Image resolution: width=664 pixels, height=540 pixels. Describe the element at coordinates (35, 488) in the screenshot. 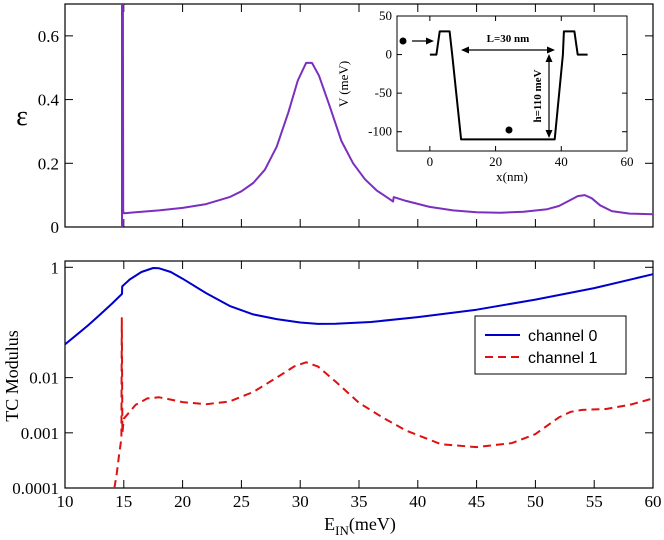

I see `y-tick-label: 0.0001` at that location.